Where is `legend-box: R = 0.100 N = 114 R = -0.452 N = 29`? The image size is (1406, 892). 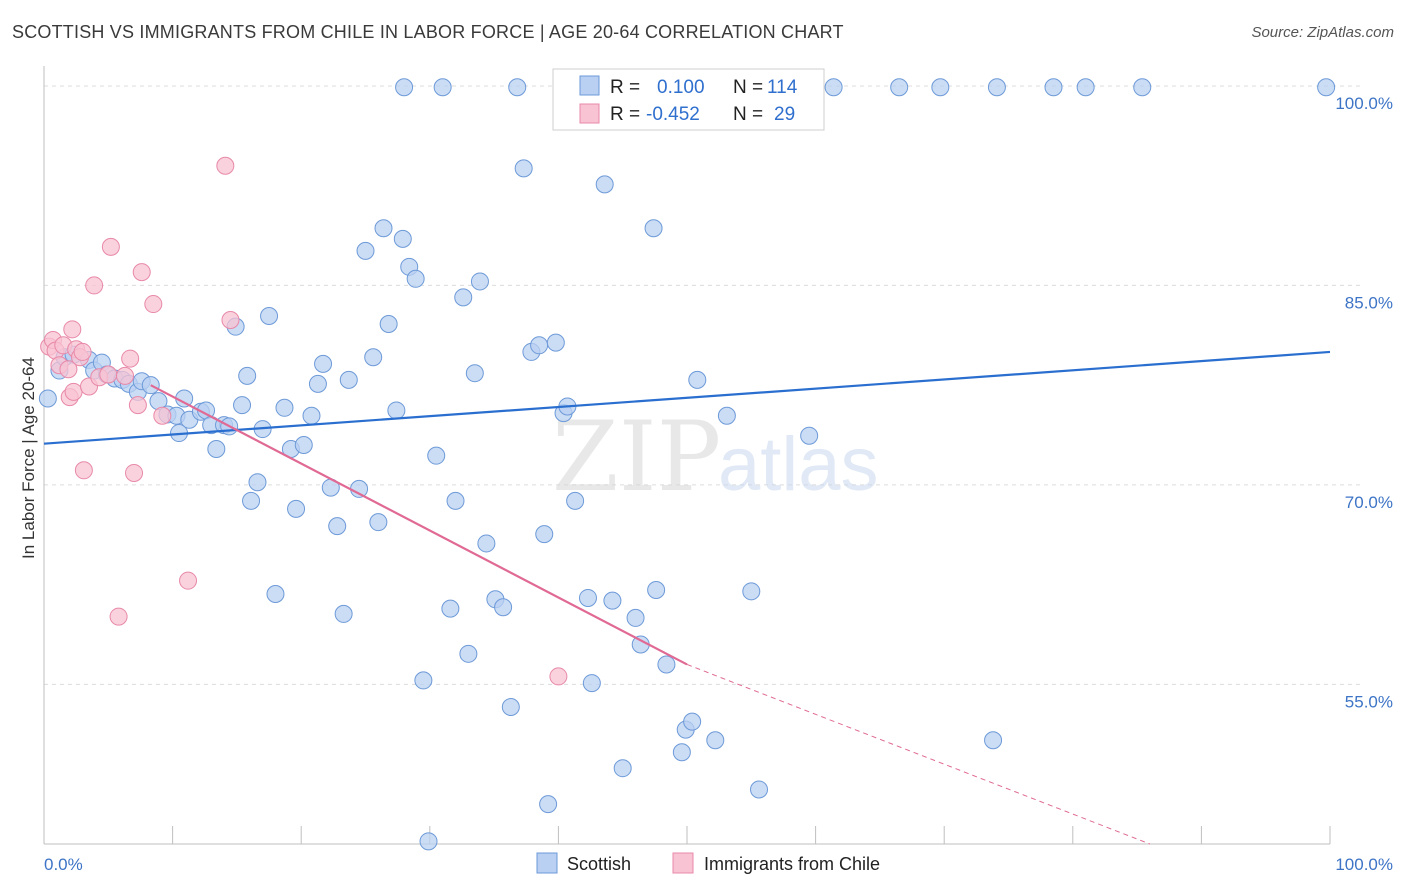 legend-box: R = 0.100 N = 114 R = -0.452 N = 29 is located at coordinates (688, 99).